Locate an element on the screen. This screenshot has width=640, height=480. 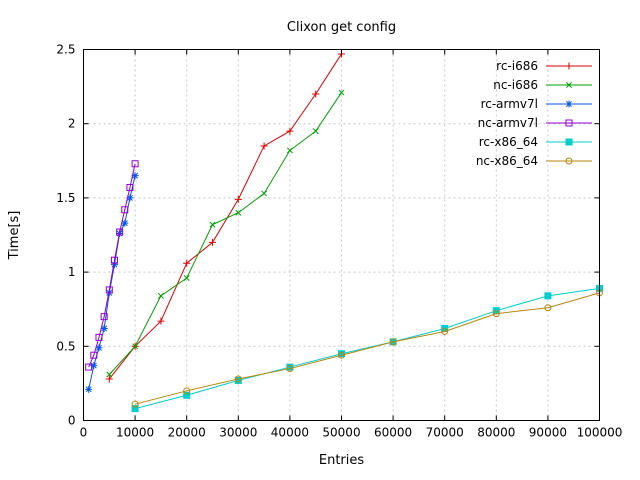
x-tick-label: 30000 is located at coordinates (238, 433).